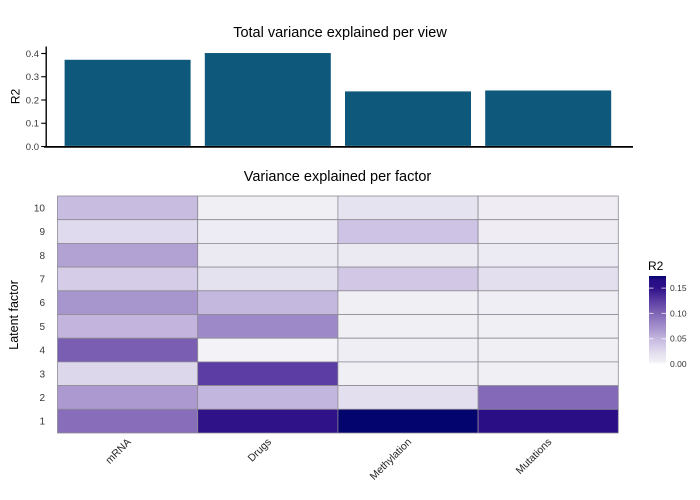 The width and height of the screenshot is (700, 500). What do you see at coordinates (32, 100) in the screenshot?
I see `bar-y-tick-label: 0.2` at bounding box center [32, 100].